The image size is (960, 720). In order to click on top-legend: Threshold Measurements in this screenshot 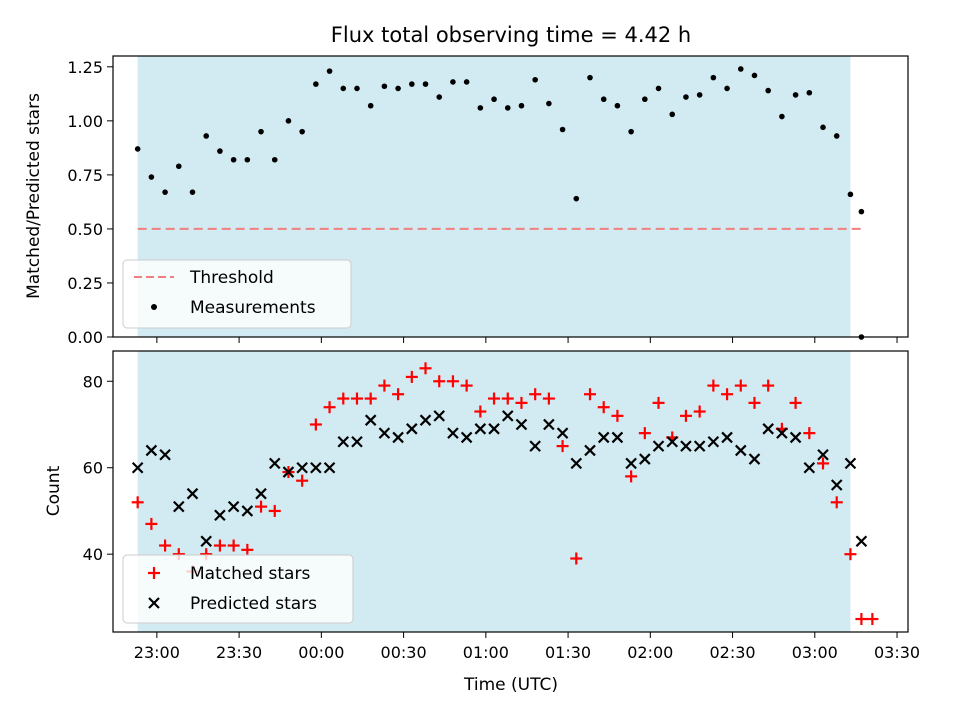, I will do `click(237, 294)`.